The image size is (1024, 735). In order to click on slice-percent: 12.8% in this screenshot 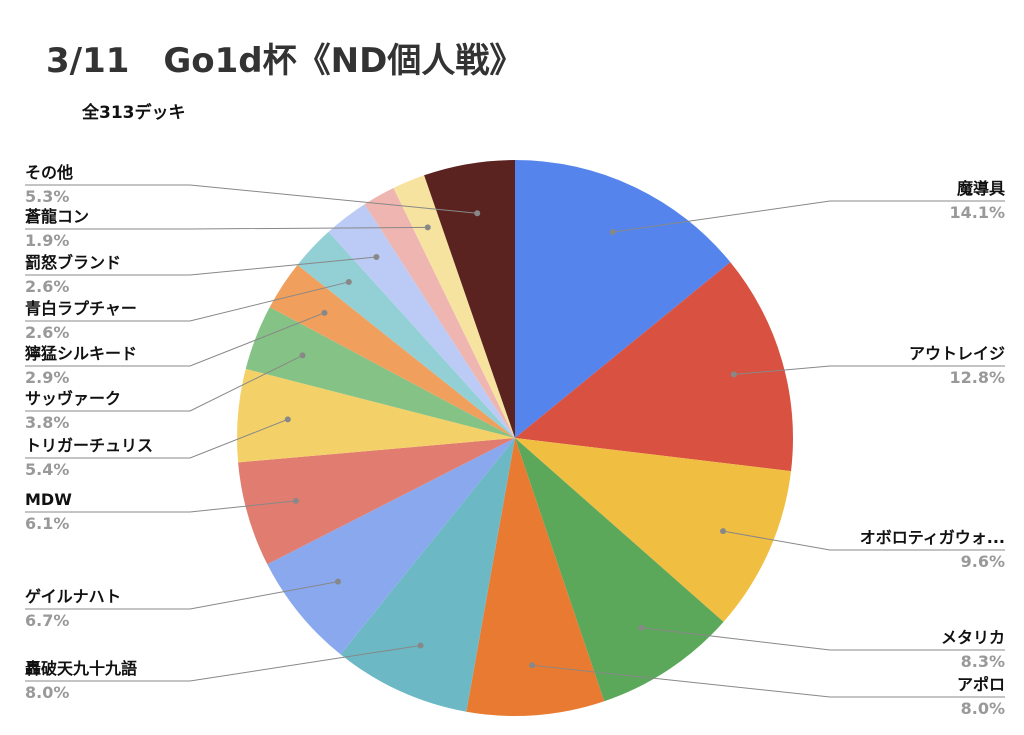, I will do `click(977, 377)`.